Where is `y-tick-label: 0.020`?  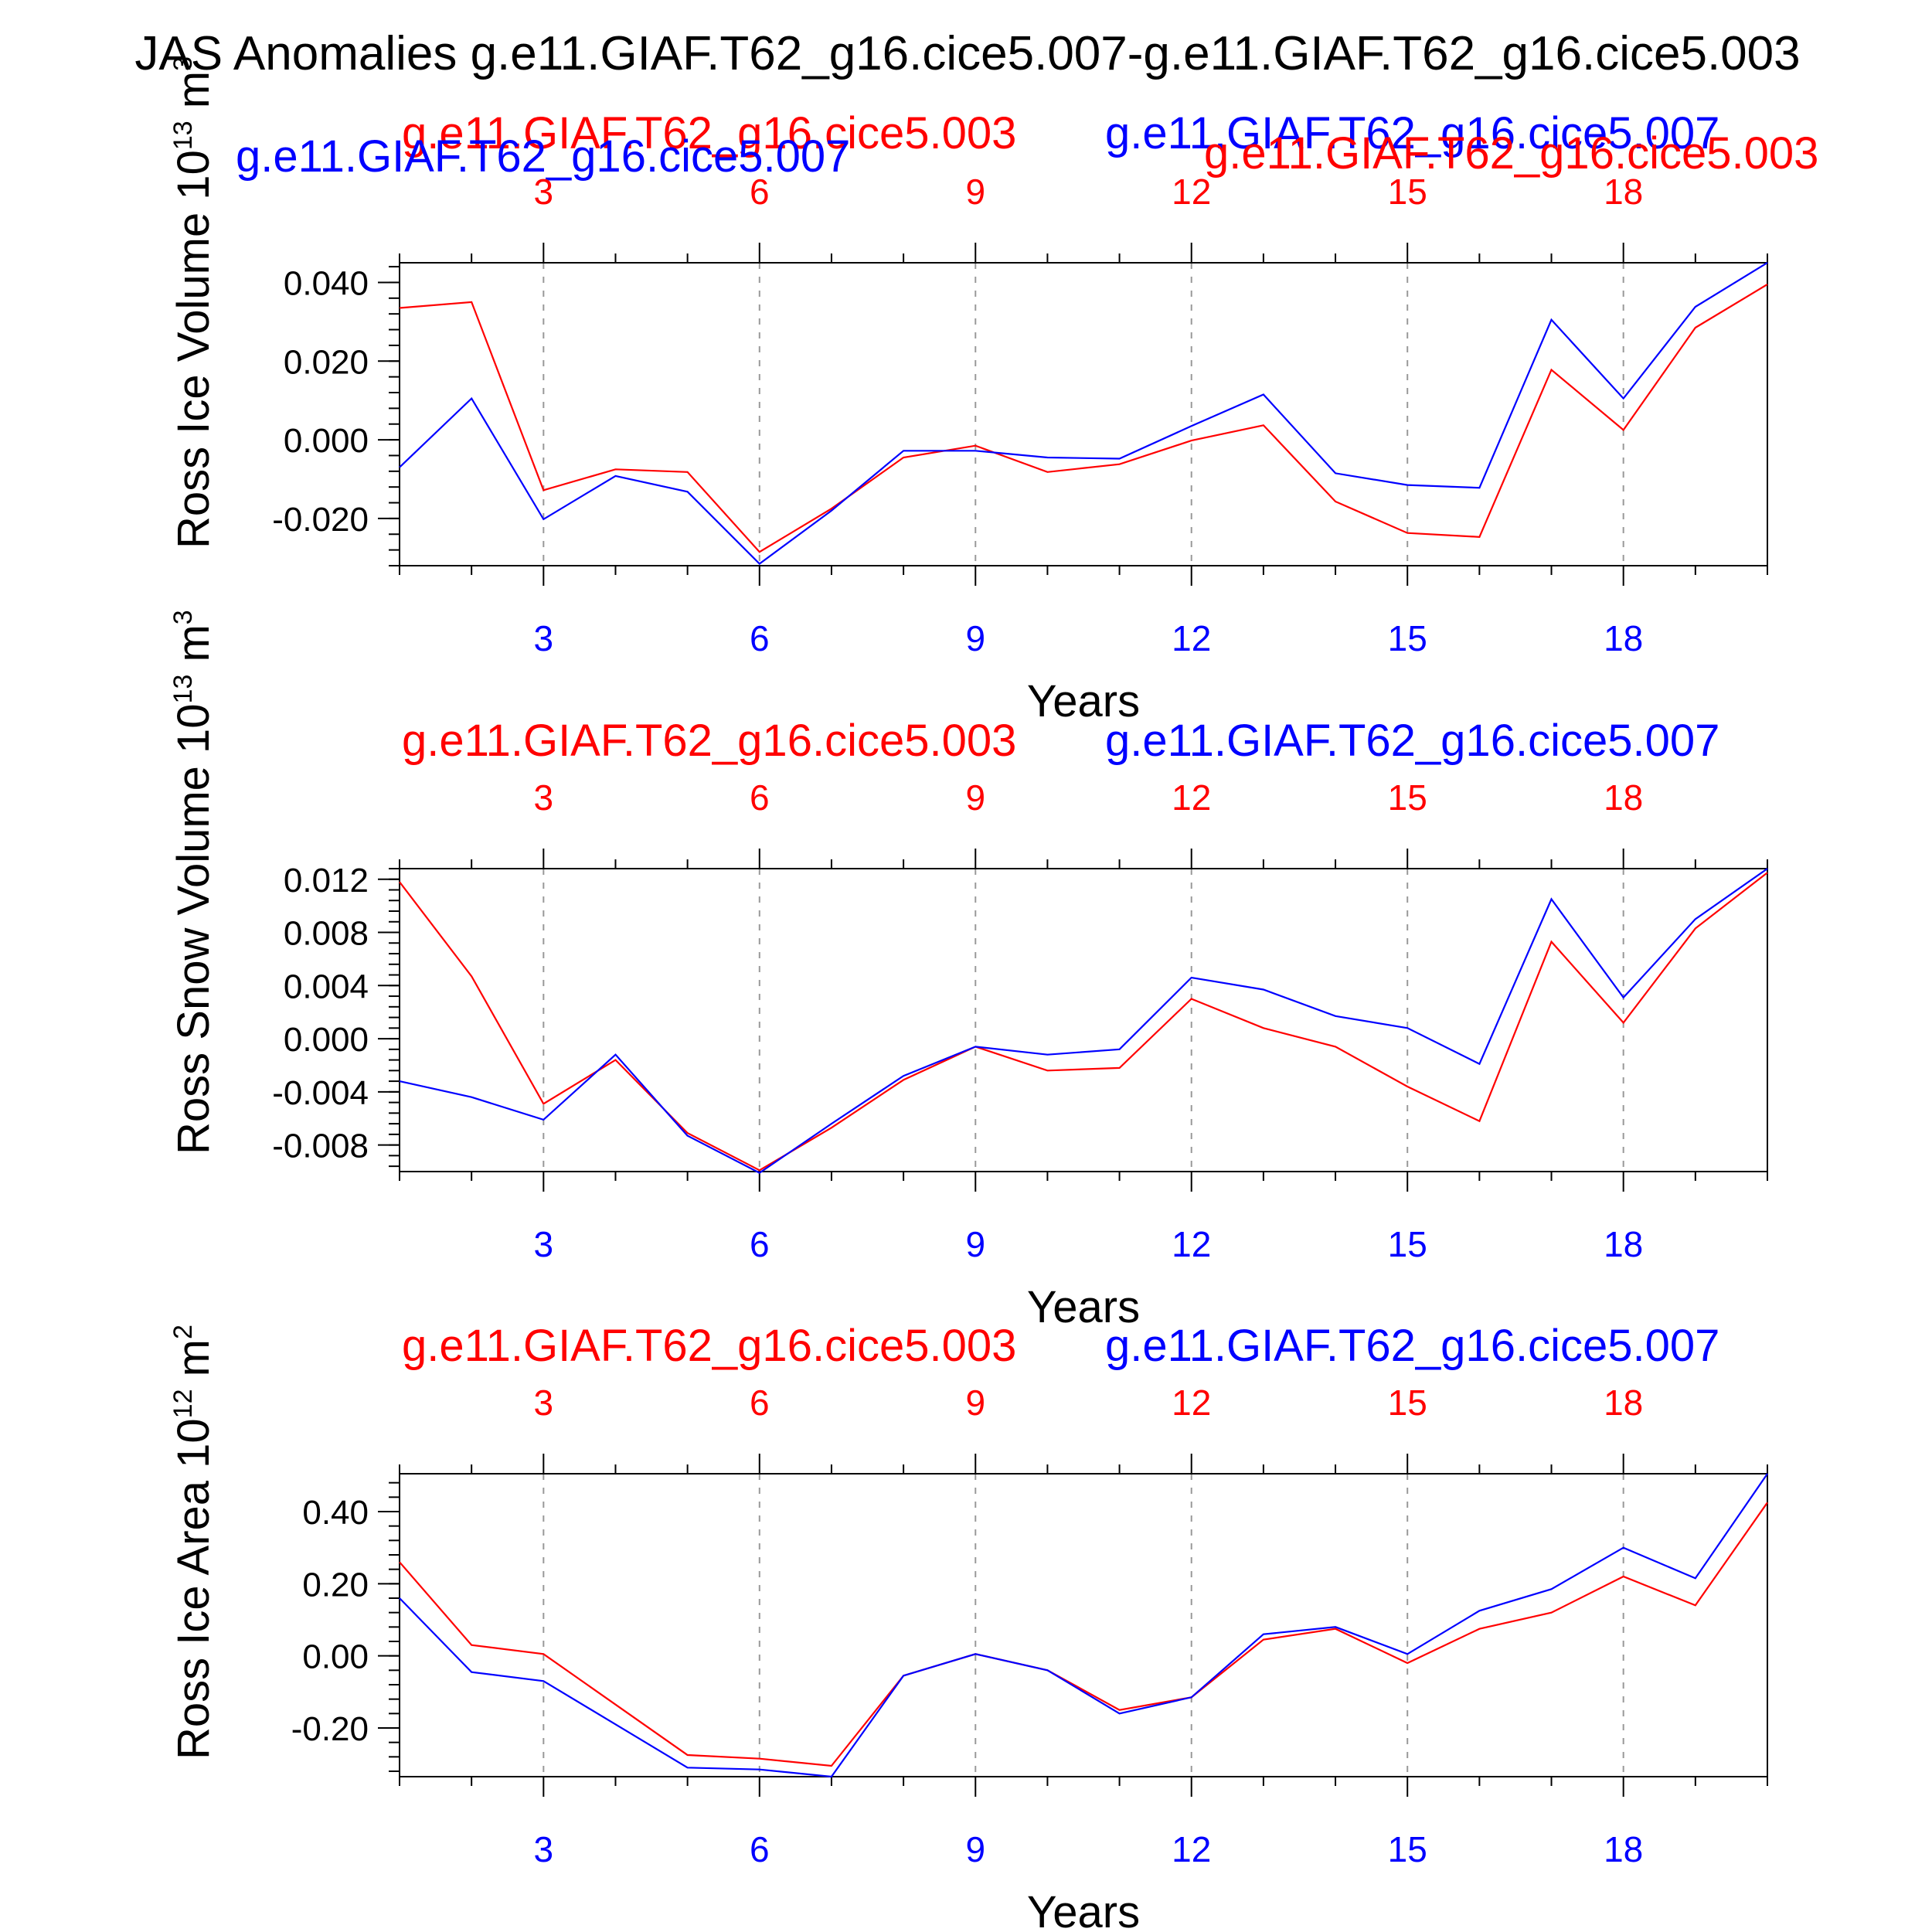 y-tick-label: 0.020 is located at coordinates (326, 362).